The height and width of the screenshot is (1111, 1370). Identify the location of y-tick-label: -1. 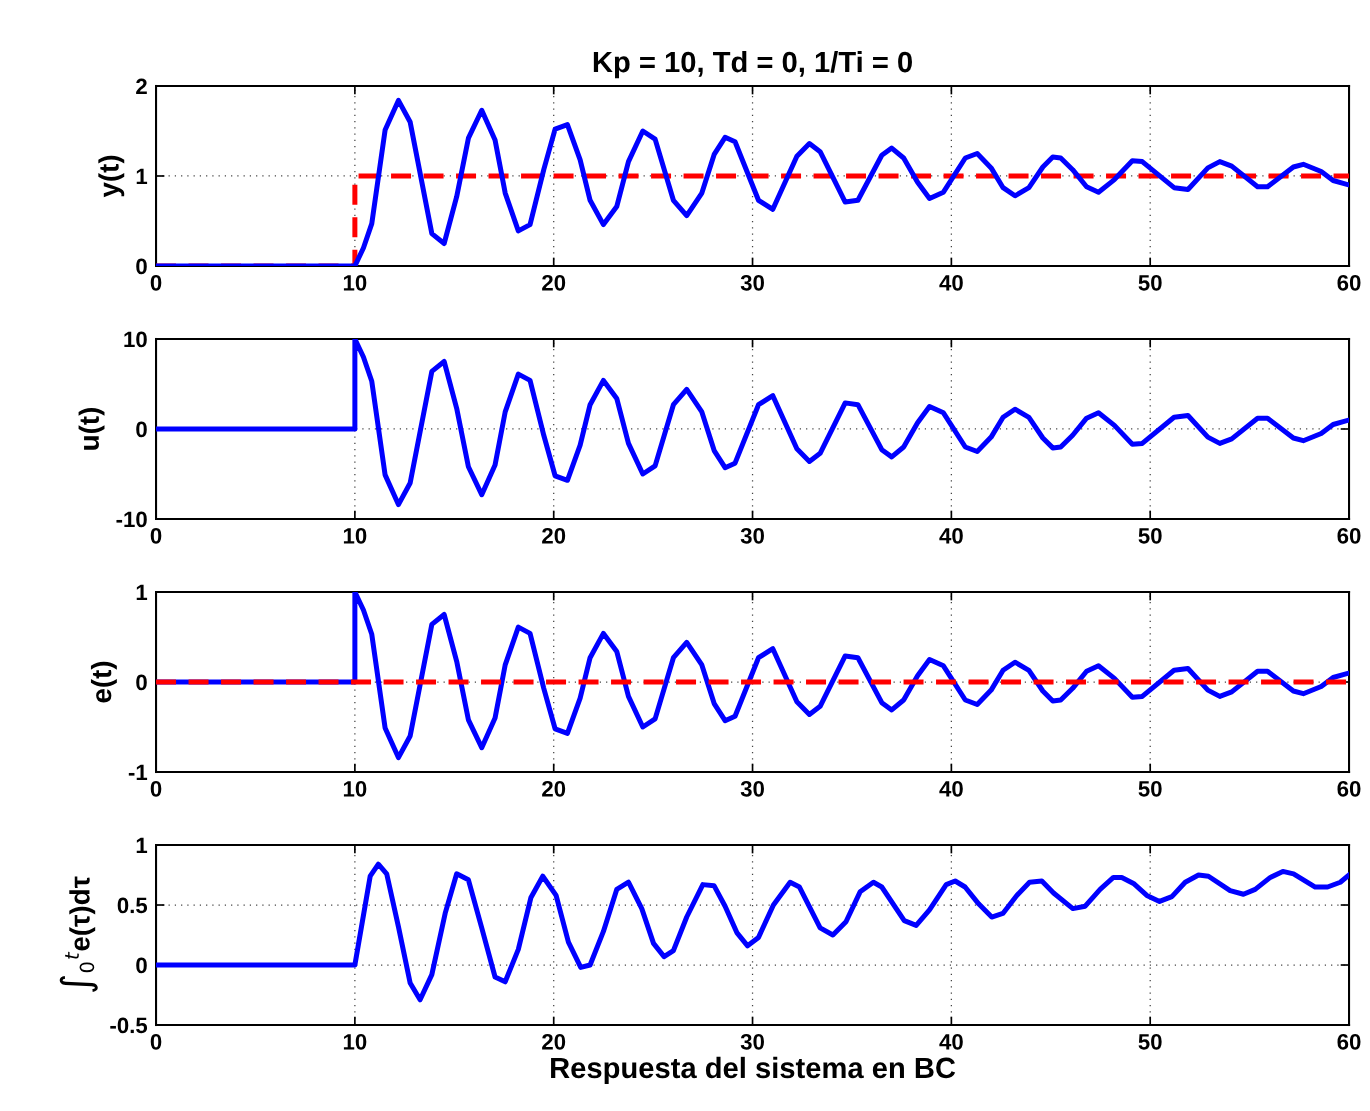
(138, 772).